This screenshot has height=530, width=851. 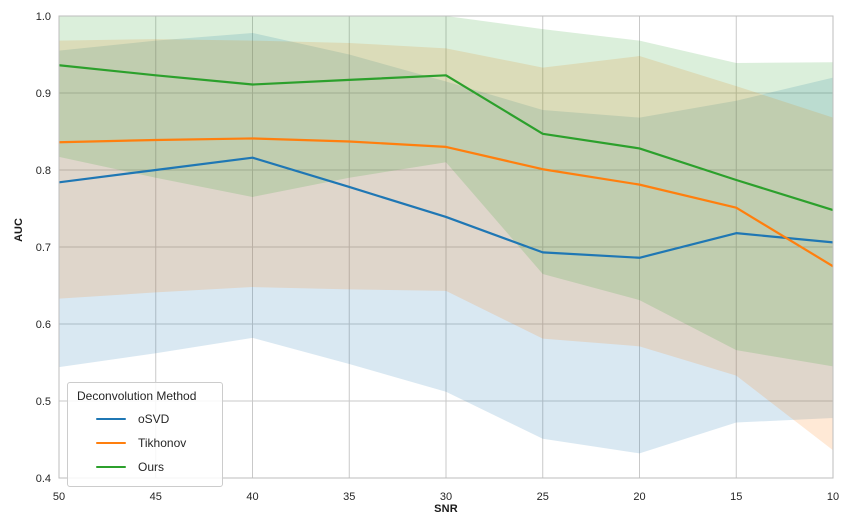 I want to click on y-axis-tick-label: 0.9, so click(x=43, y=94).